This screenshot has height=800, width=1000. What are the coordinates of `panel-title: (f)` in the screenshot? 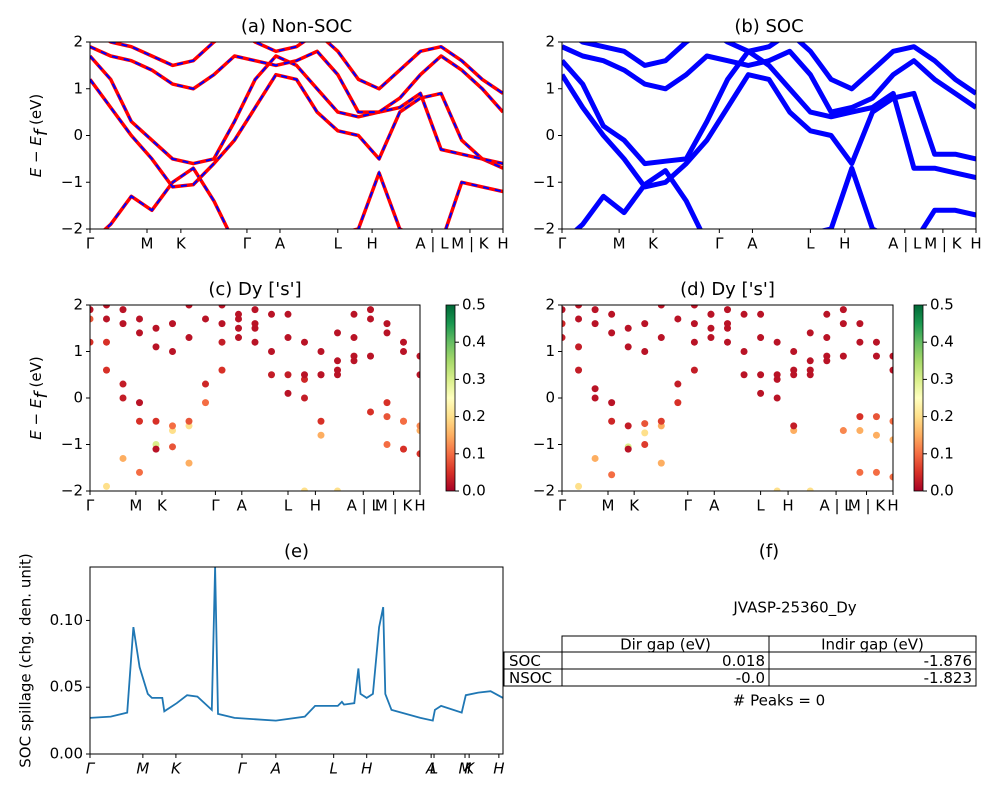 It's located at (769, 551).